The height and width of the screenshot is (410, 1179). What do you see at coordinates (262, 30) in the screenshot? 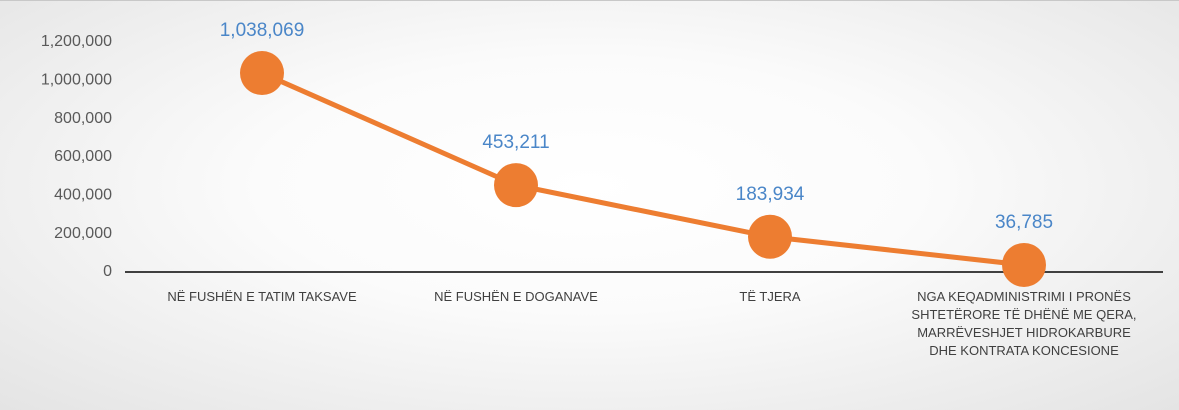
I see `data-label: 1,038,069` at bounding box center [262, 30].